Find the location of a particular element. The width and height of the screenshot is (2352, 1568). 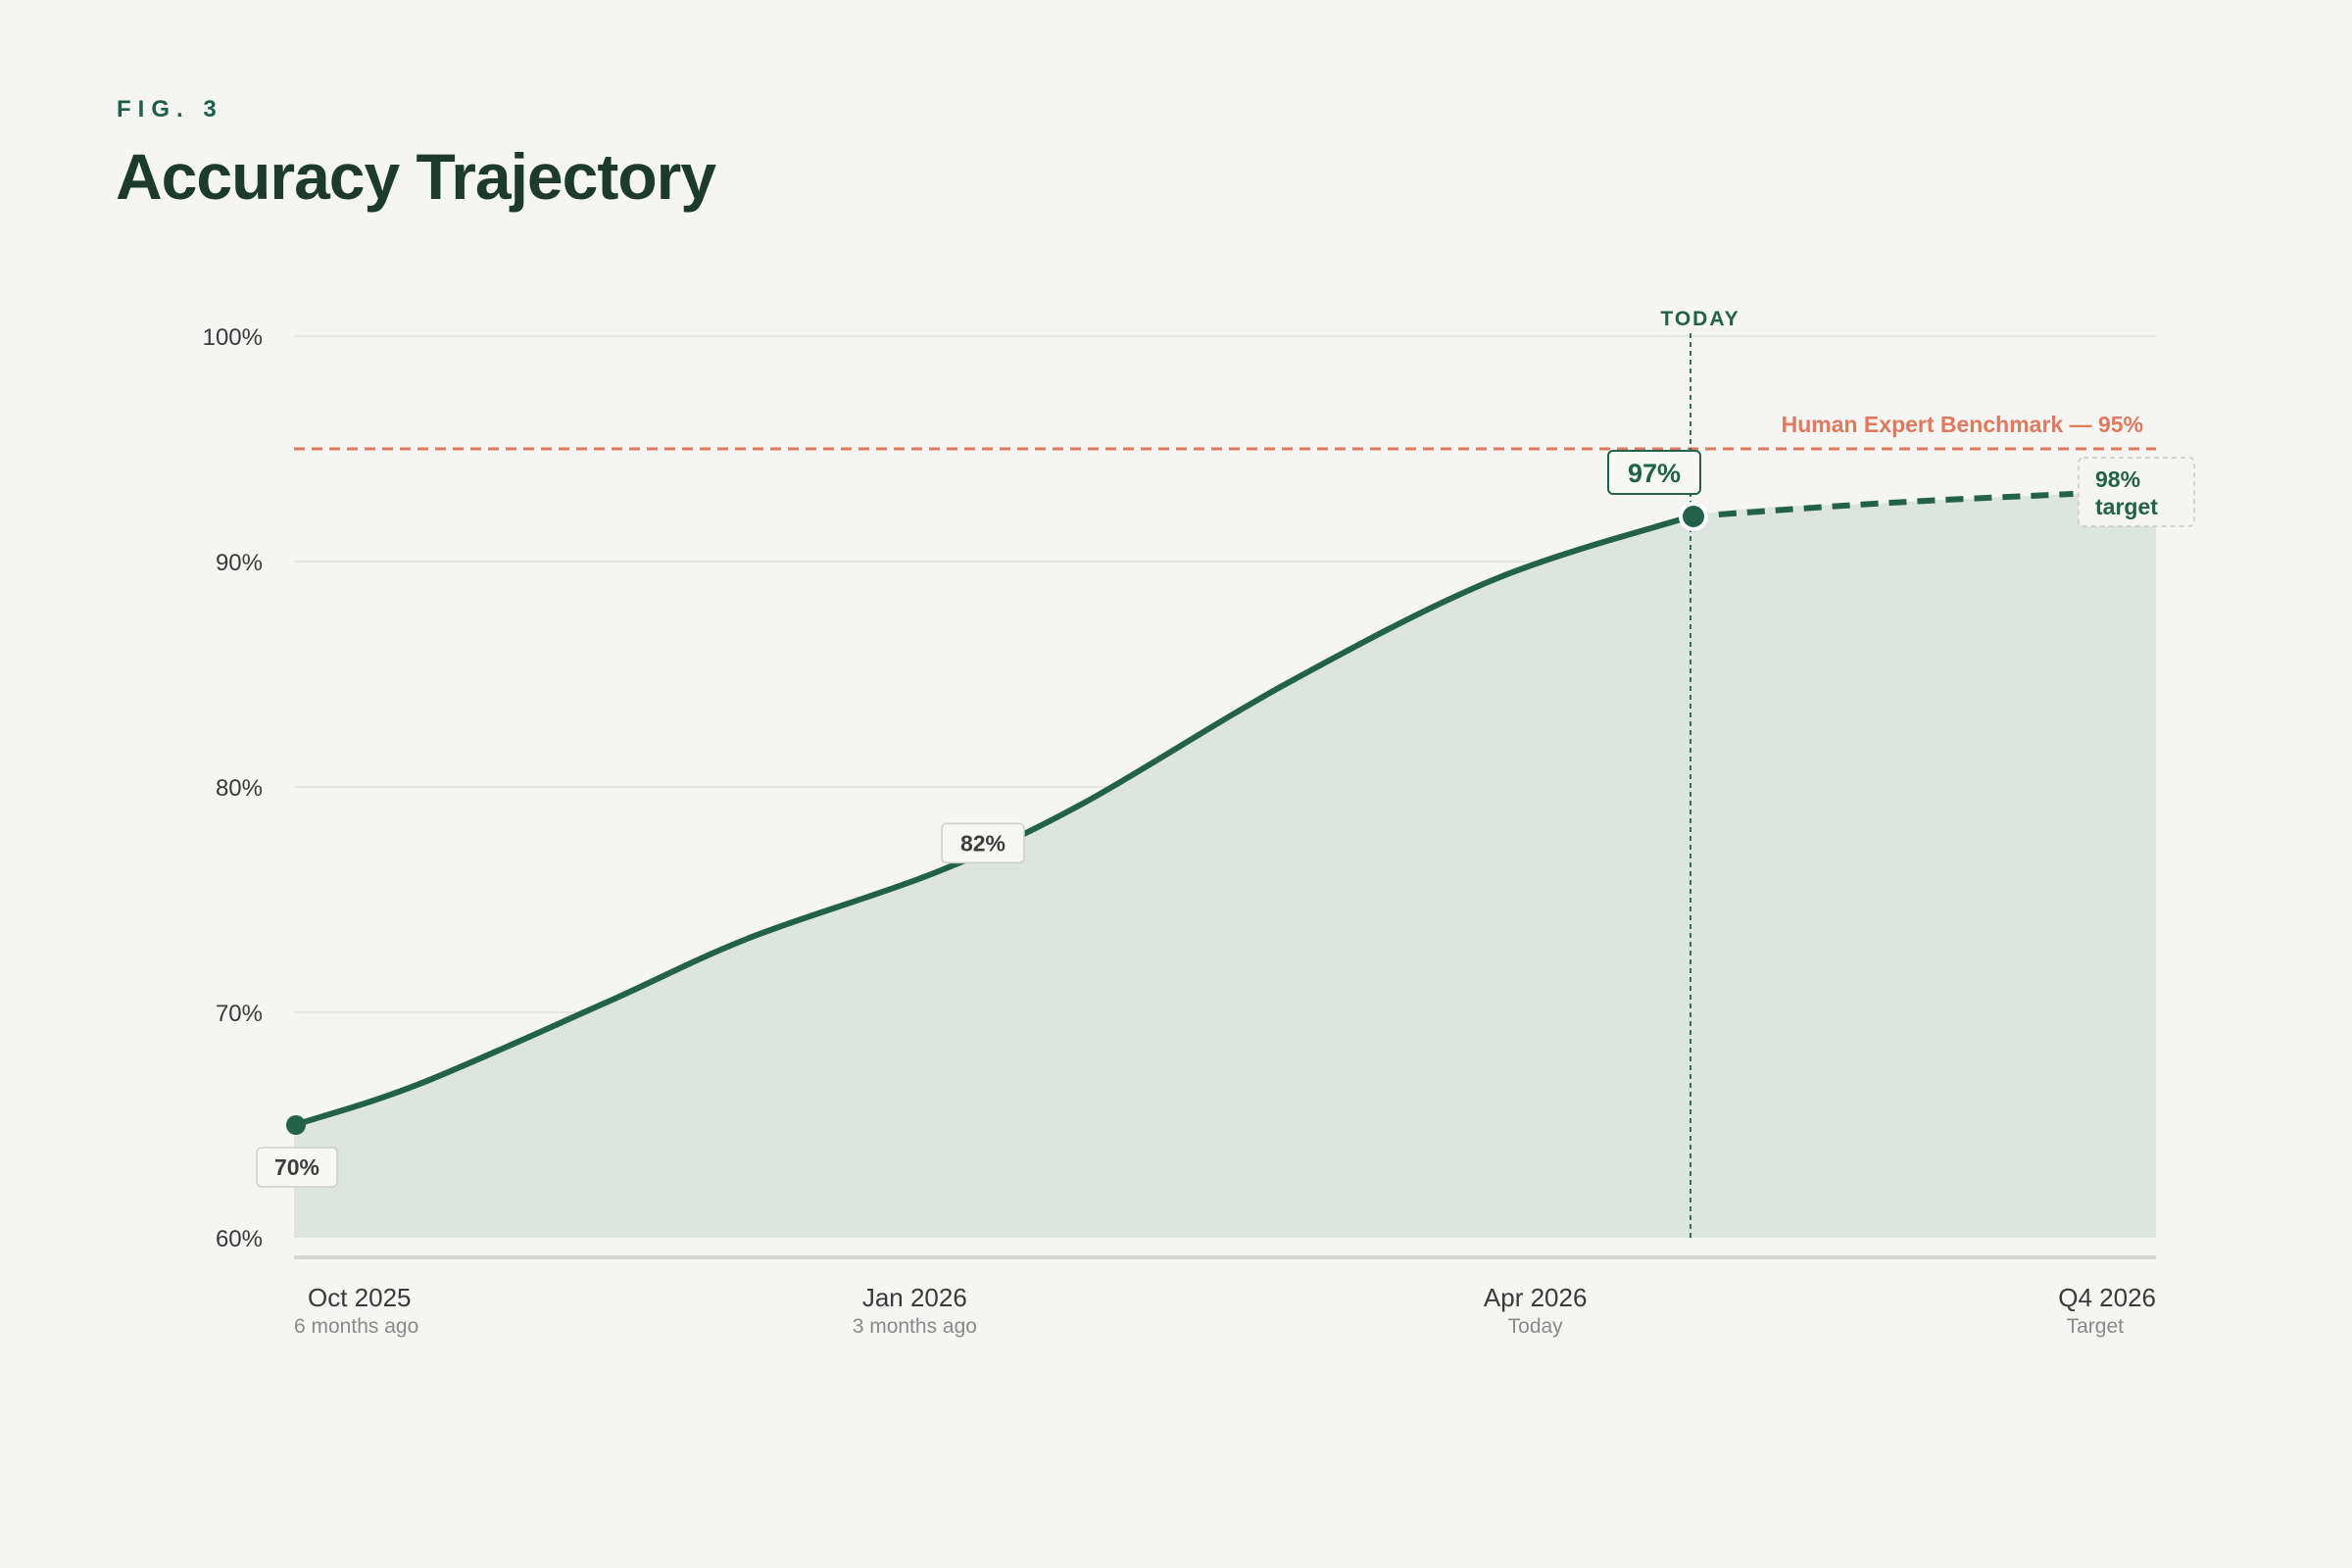

target-label-box is located at coordinates (2136, 492).